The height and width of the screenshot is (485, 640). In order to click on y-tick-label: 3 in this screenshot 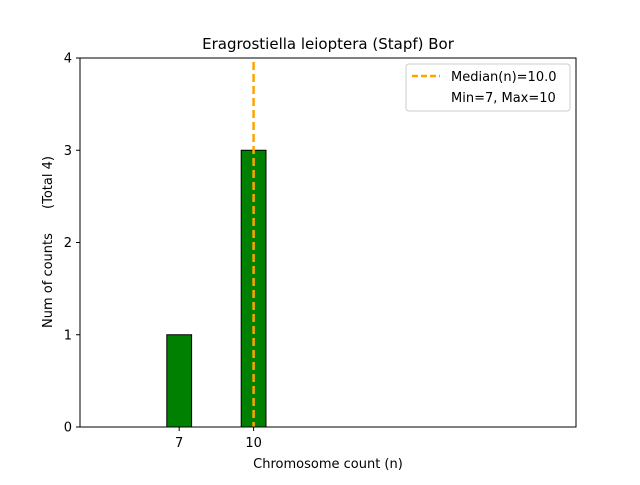, I will do `click(68, 151)`.